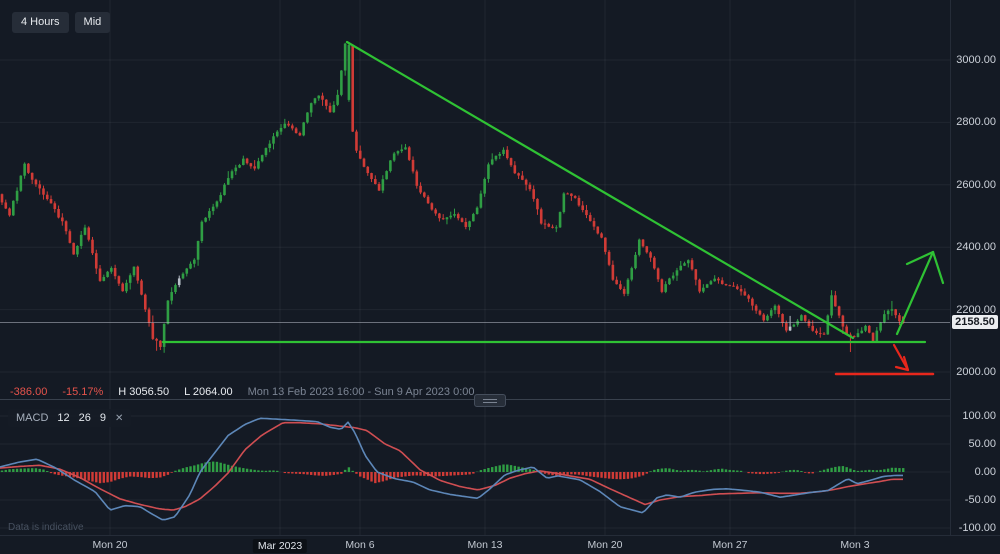  I want to click on price-tick-label: 3000.00, so click(976, 60).